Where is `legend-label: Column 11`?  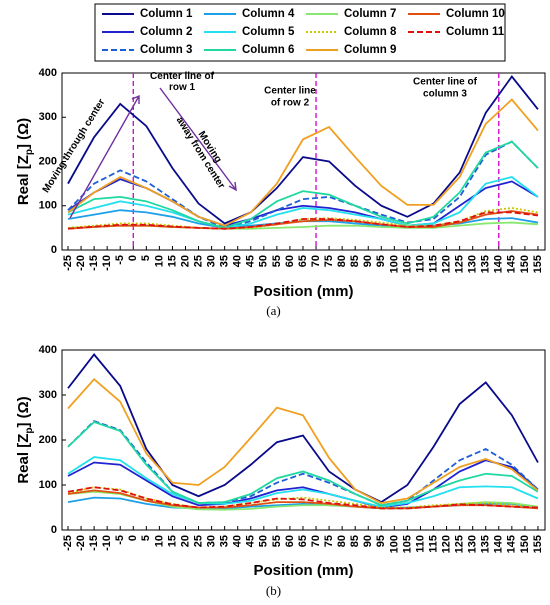
legend-label: Column 11 is located at coordinates (475, 32).